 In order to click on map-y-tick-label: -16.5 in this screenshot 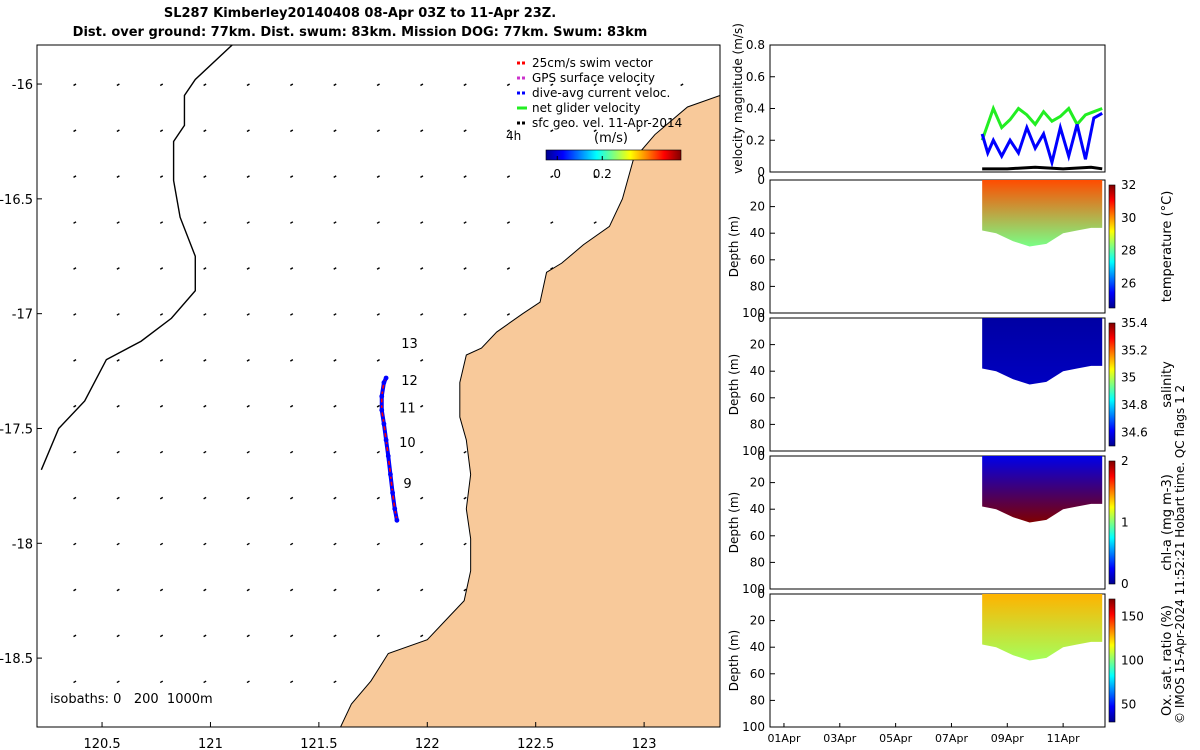, I will do `click(16, 200)`.